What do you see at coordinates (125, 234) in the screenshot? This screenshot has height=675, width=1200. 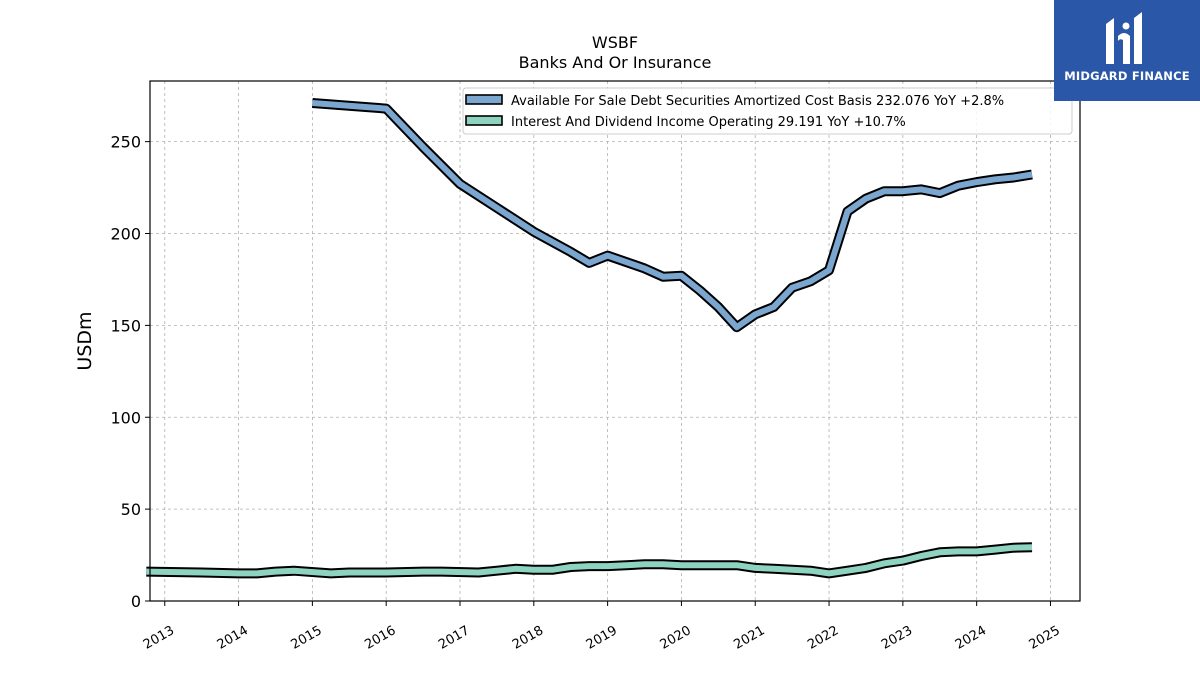 I see `y-tick-label: 200` at bounding box center [125, 234].